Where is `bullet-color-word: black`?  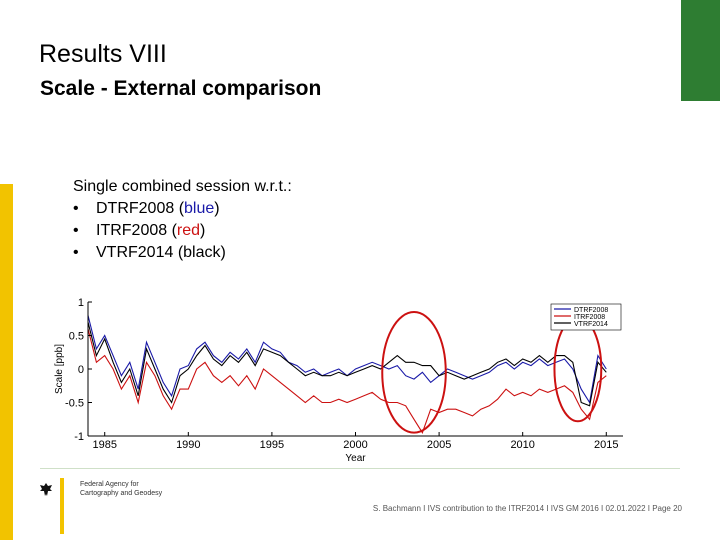
bullet-color-word: black is located at coordinates (202, 252).